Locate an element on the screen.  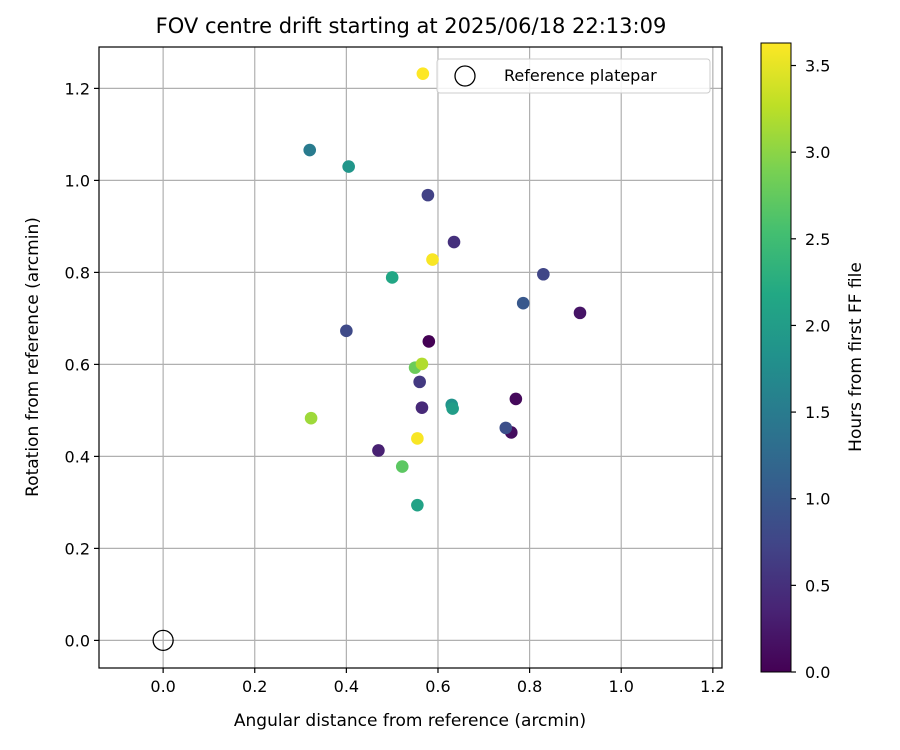
reference-point is located at coordinates (163, 640).